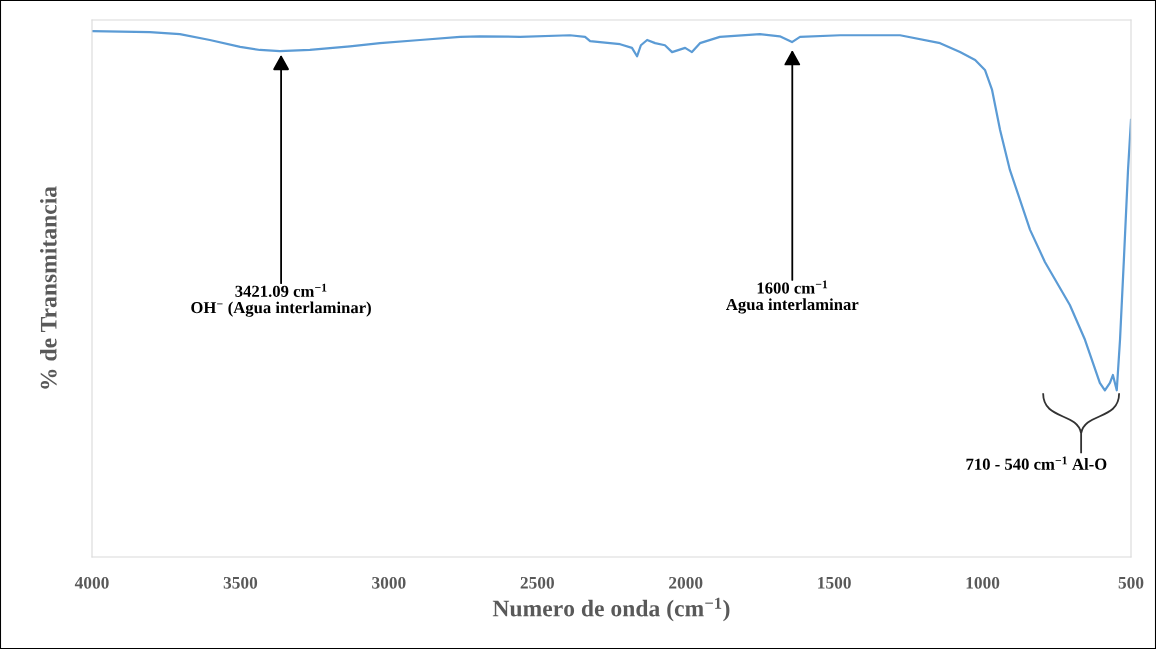 The width and height of the screenshot is (1156, 649). I want to click on annotation: 1600 cm$^{−1}$ Agua interlaminar, so click(792, 297).